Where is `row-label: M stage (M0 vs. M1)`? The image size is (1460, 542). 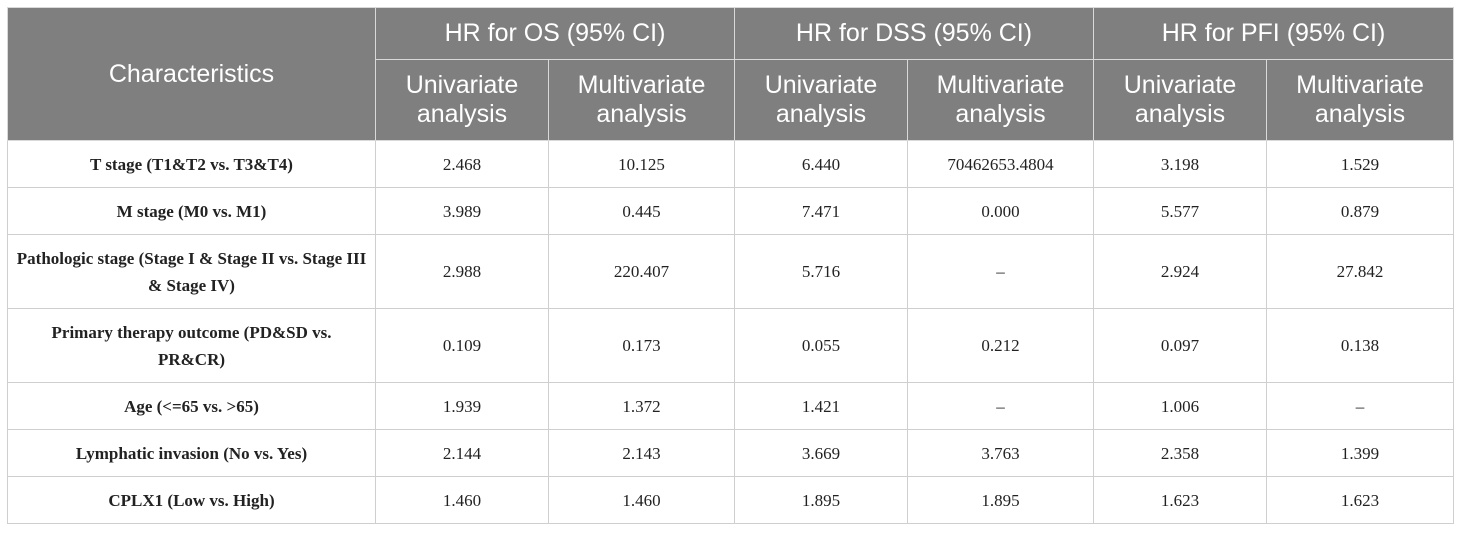 row-label: M stage (M0 vs. M1) is located at coordinates (191, 211).